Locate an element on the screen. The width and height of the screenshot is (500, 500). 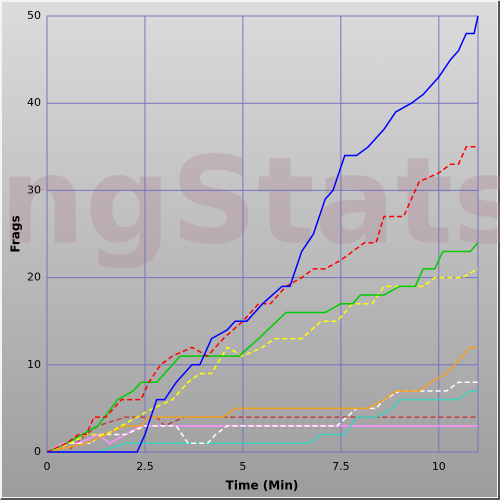
x-axis-title: Time (Min) is located at coordinates (262, 486).